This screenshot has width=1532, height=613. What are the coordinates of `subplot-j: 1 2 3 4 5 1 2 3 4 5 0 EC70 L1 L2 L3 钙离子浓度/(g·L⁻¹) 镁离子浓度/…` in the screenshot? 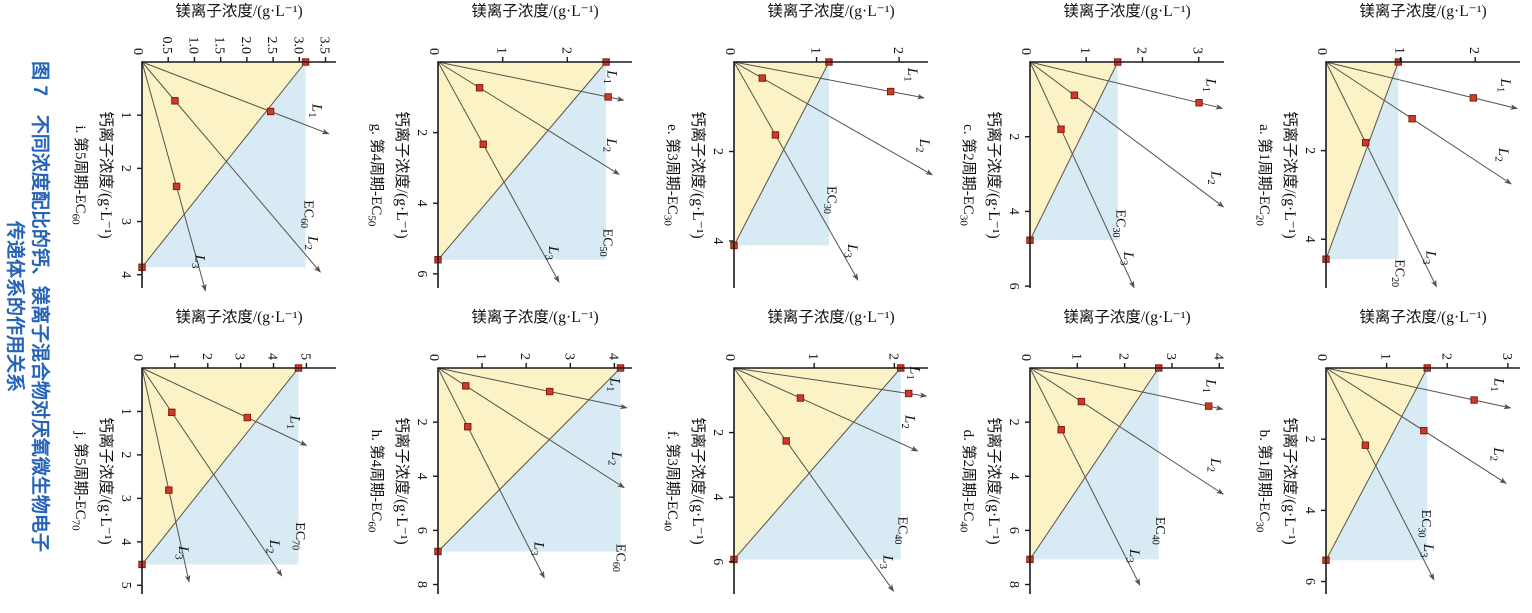 It's located at (200, 459).